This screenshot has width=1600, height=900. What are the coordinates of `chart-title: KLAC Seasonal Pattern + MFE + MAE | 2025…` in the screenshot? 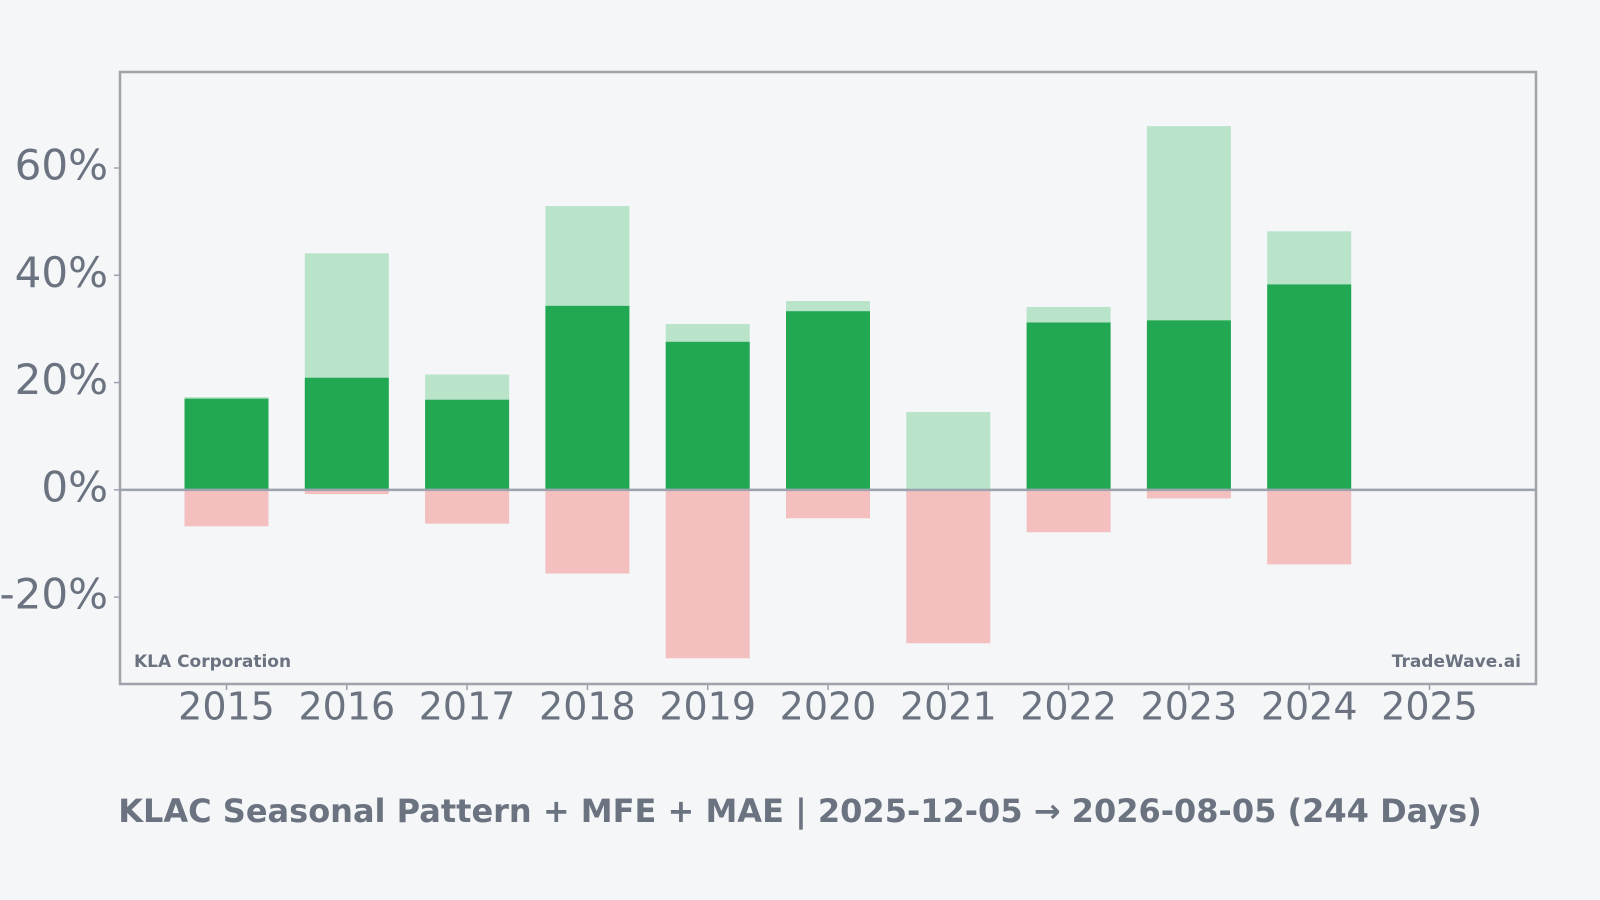 It's located at (800, 811).